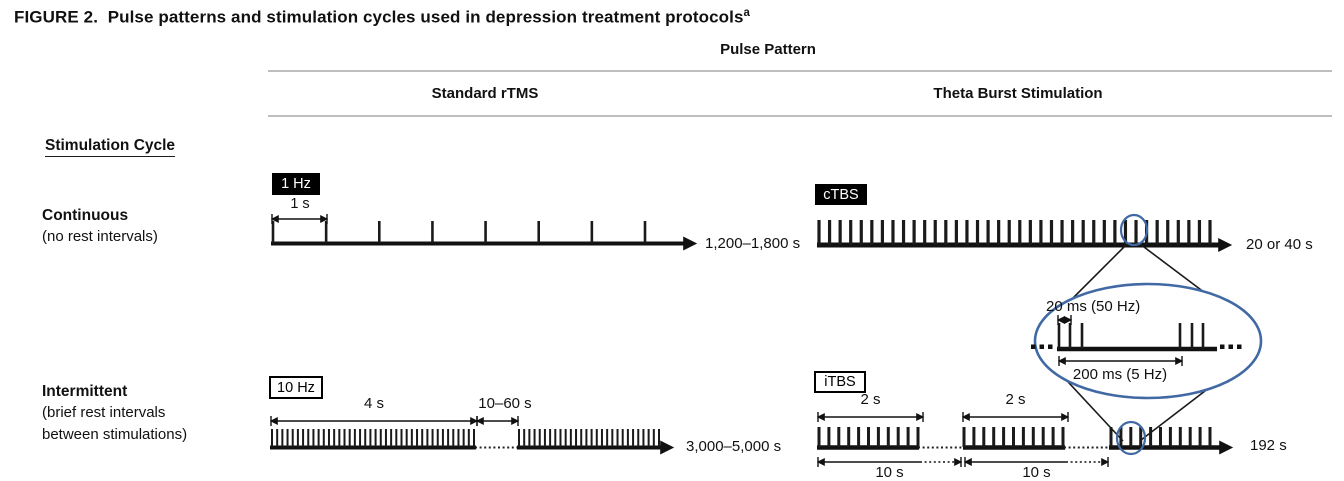 The height and width of the screenshot is (481, 1344). Describe the element at coordinates (1018, 93) in the screenshot. I see `column-header-theta-burst: Theta Burst Stimulation` at that location.